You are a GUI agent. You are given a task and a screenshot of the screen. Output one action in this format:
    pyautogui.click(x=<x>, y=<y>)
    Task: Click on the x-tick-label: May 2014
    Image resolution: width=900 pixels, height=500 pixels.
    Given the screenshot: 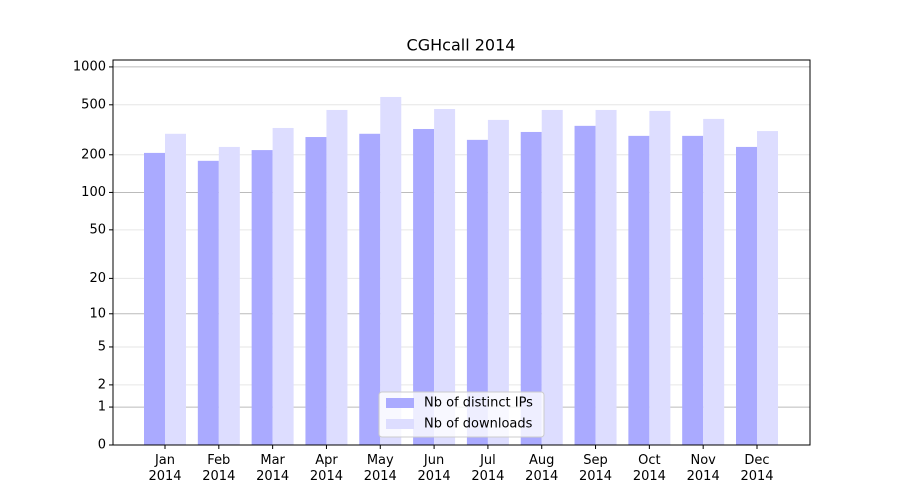 What is the action you would take?
    pyautogui.click(x=380, y=468)
    